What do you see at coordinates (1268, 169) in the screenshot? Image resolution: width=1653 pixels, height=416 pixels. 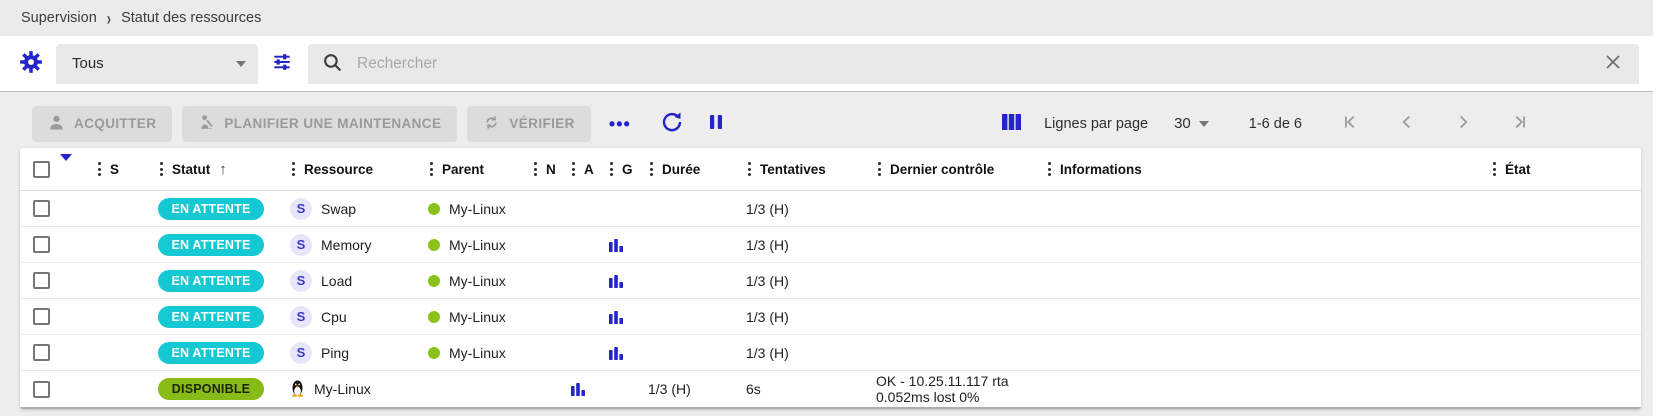 I see `column-header-information: Informations` at bounding box center [1268, 169].